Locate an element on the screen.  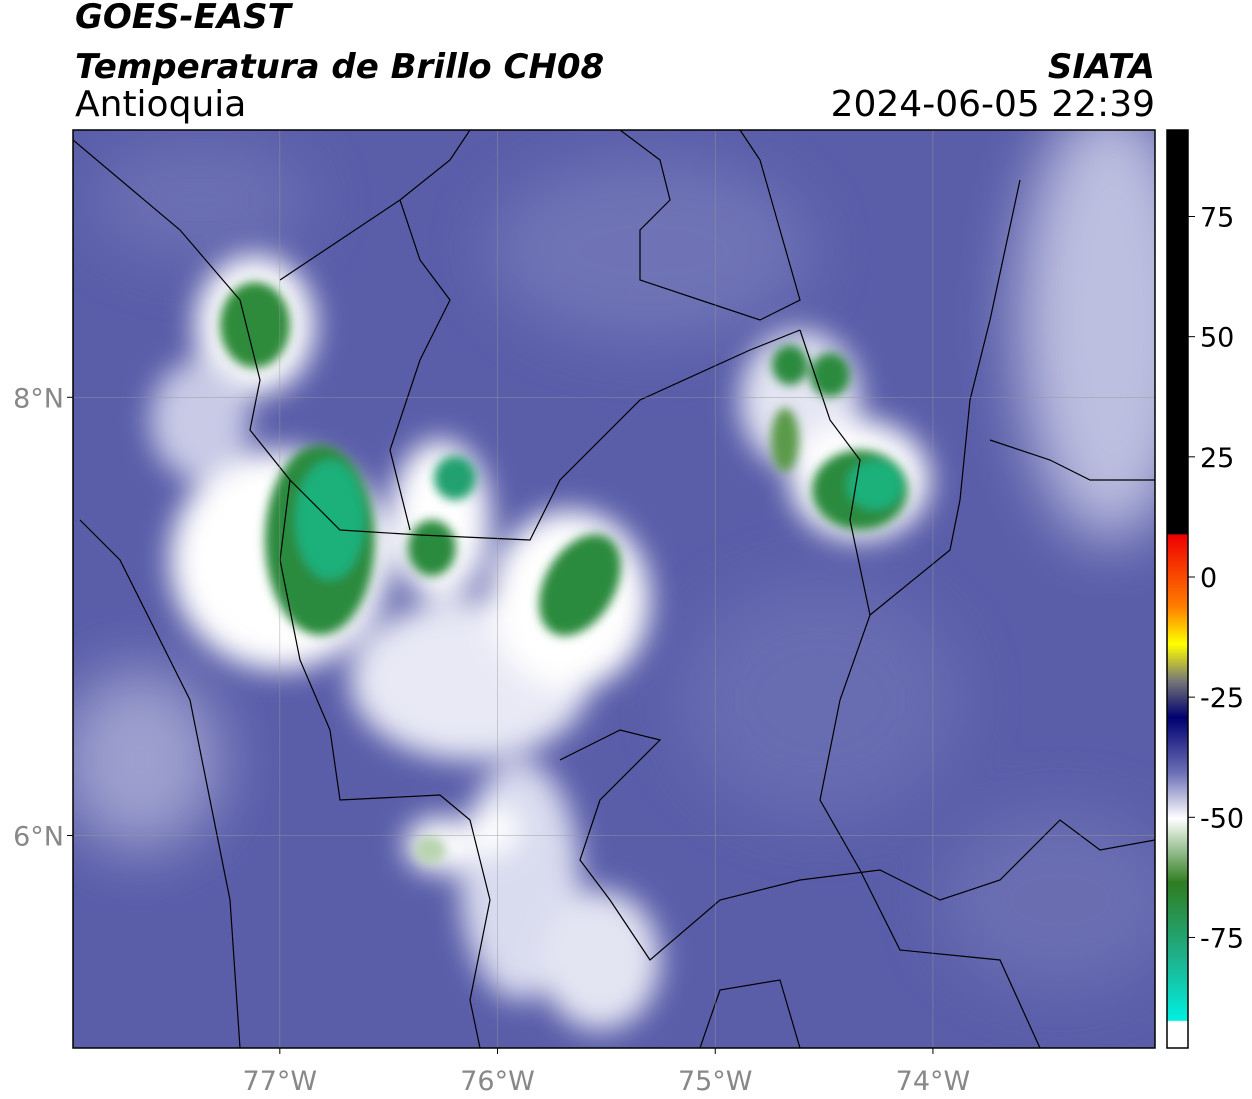
datetime: 2024-06-05 22:39 is located at coordinates (993, 104).